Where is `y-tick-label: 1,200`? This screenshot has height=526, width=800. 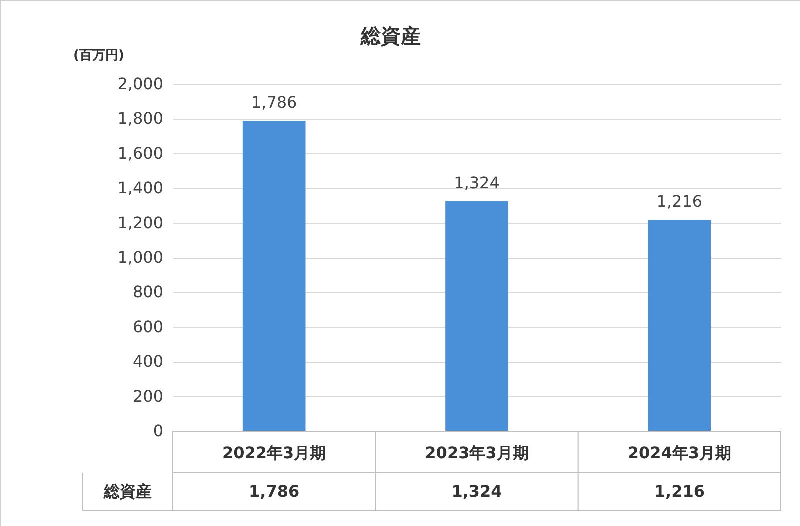 y-tick-label: 1,200 is located at coordinates (141, 222).